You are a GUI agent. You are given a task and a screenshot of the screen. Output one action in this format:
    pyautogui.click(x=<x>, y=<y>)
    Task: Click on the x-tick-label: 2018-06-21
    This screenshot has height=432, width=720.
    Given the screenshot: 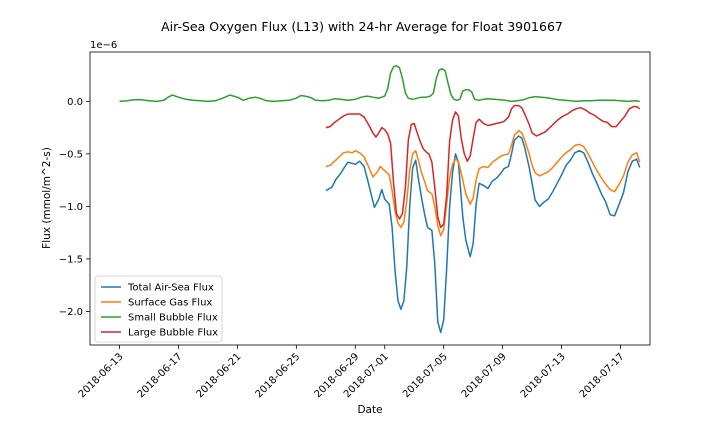 What is the action you would take?
    pyautogui.click(x=219, y=375)
    